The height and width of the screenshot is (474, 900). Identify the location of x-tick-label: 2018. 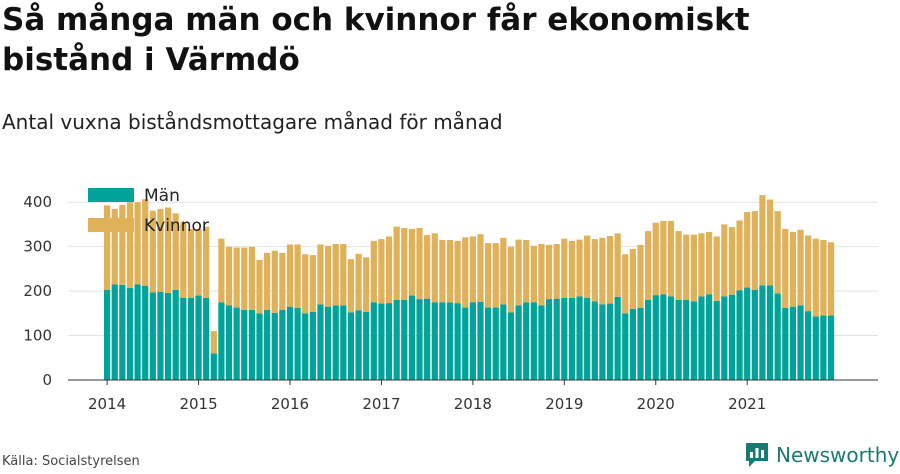
(473, 404).